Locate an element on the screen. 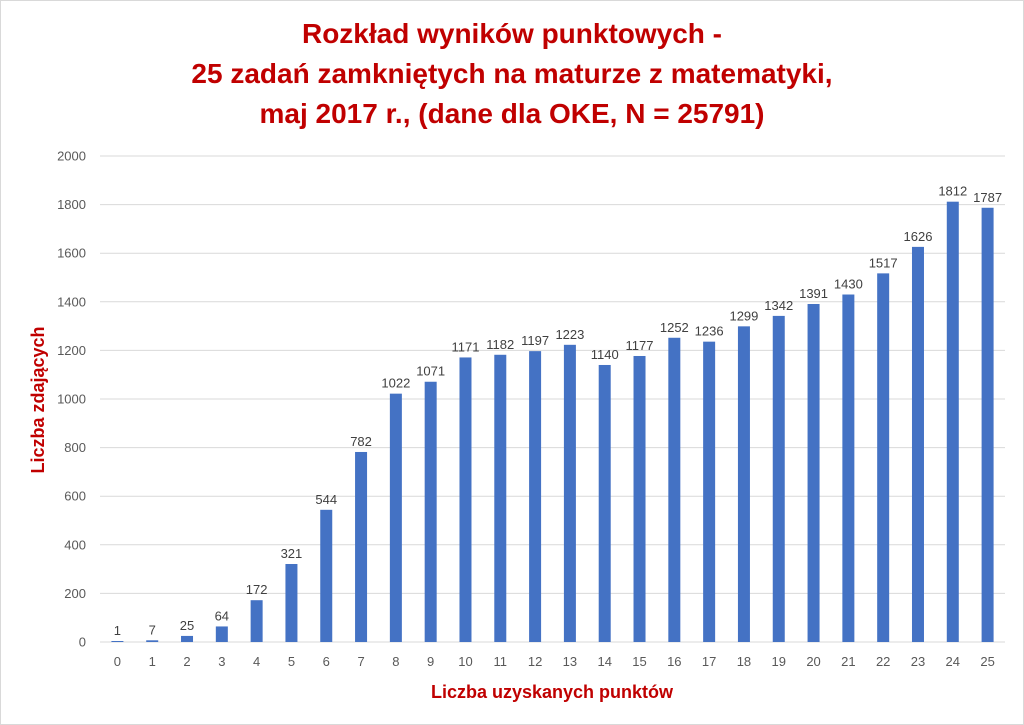  x-tick-label: 14 is located at coordinates (604, 661).